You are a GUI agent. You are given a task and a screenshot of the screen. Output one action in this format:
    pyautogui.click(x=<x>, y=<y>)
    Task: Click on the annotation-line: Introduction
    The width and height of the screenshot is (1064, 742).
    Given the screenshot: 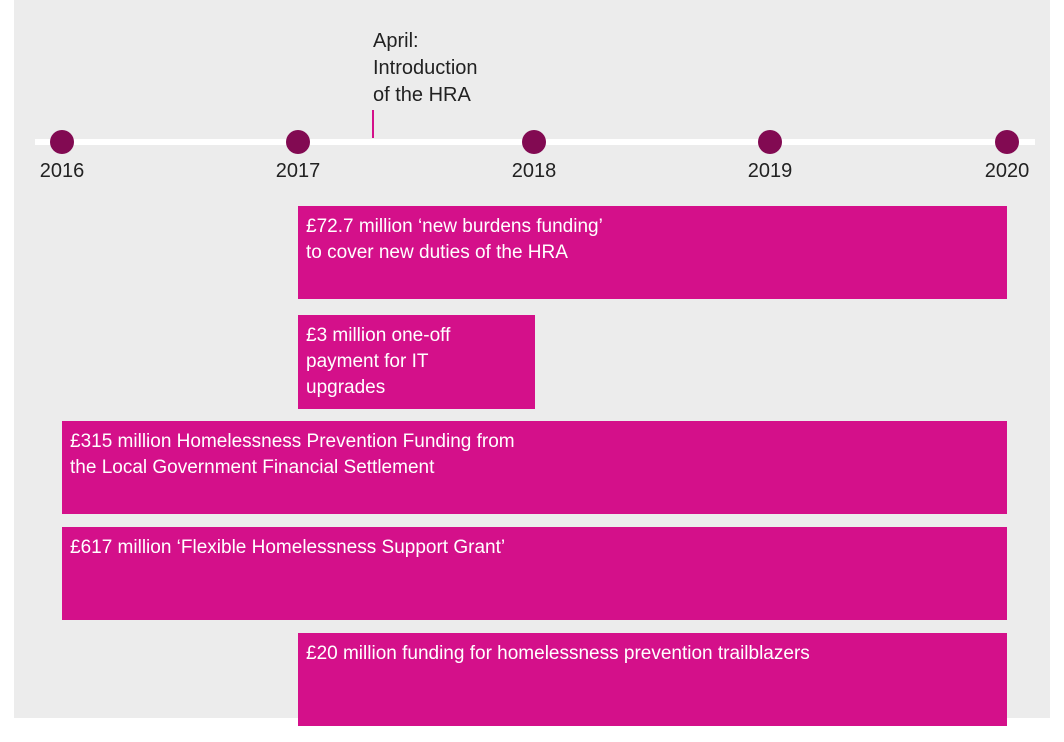 What is the action you would take?
    pyautogui.click(x=425, y=68)
    